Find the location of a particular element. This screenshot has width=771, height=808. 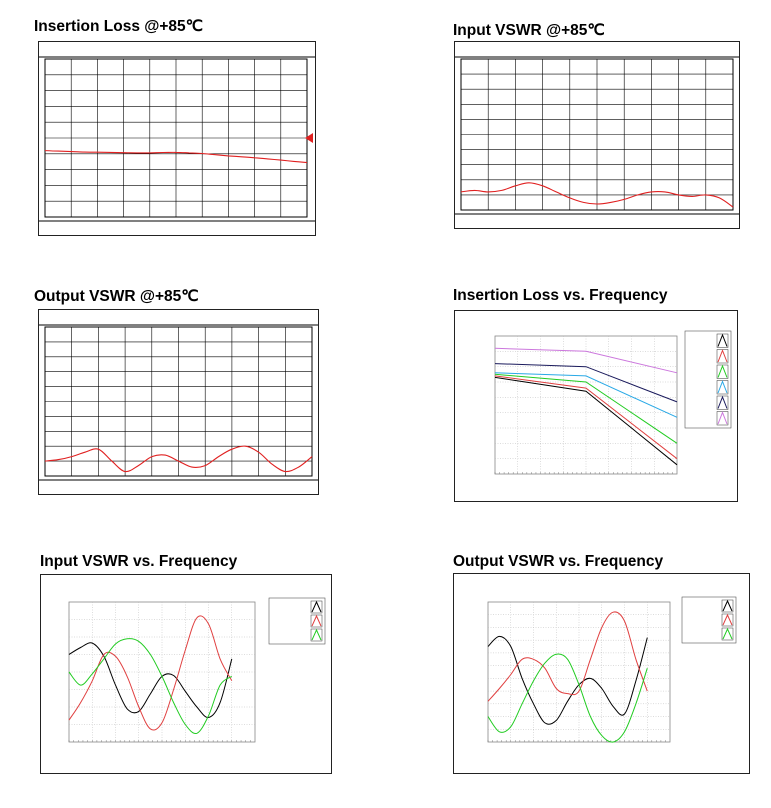

input-vswr-major-states-panel is located at coordinates (186, 674).